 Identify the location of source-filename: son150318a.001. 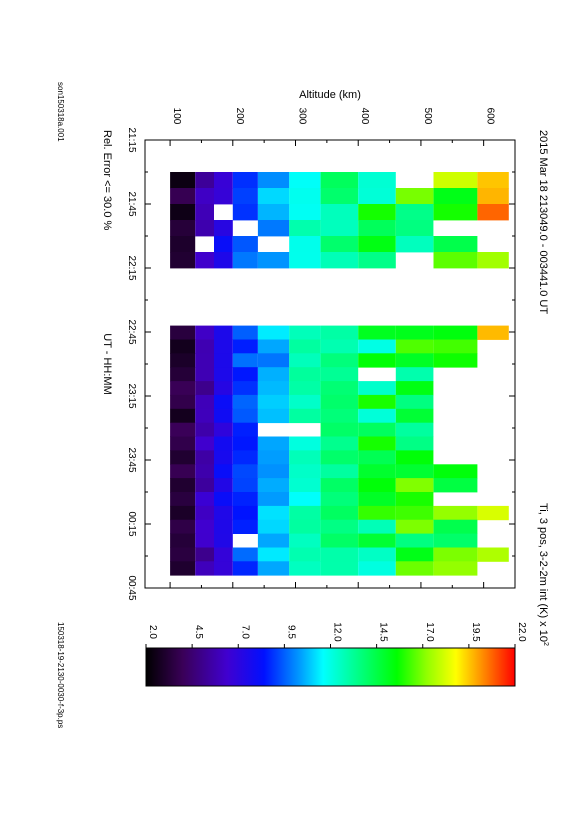
(60, 112).